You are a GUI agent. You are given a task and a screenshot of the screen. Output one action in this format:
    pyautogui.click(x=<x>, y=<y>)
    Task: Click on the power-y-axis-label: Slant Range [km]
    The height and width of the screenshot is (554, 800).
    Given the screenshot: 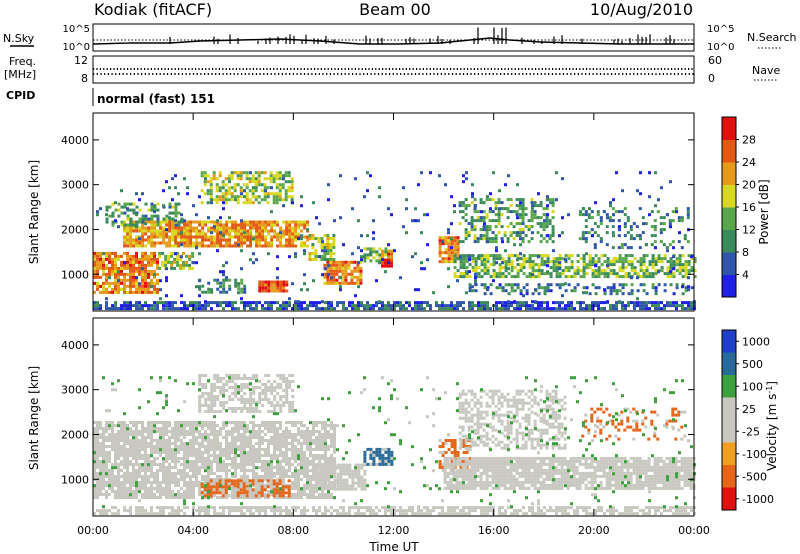 What is the action you would take?
    pyautogui.click(x=34, y=212)
    